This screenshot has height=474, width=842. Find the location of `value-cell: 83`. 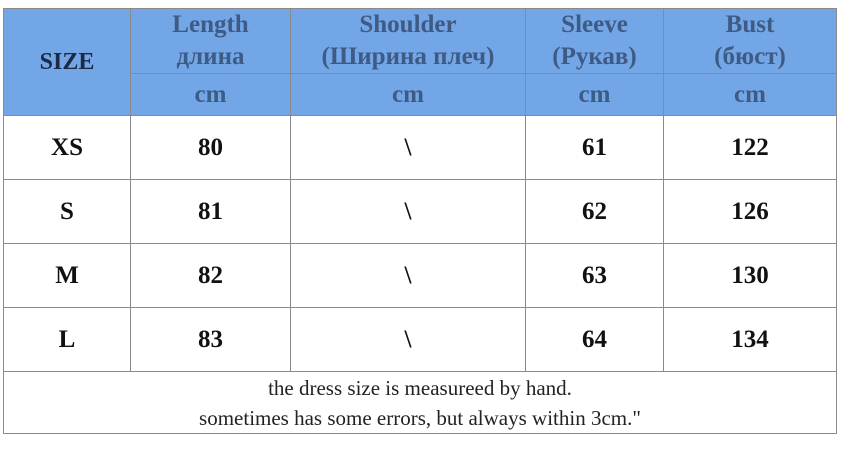

value-cell: 83 is located at coordinates (210, 339).